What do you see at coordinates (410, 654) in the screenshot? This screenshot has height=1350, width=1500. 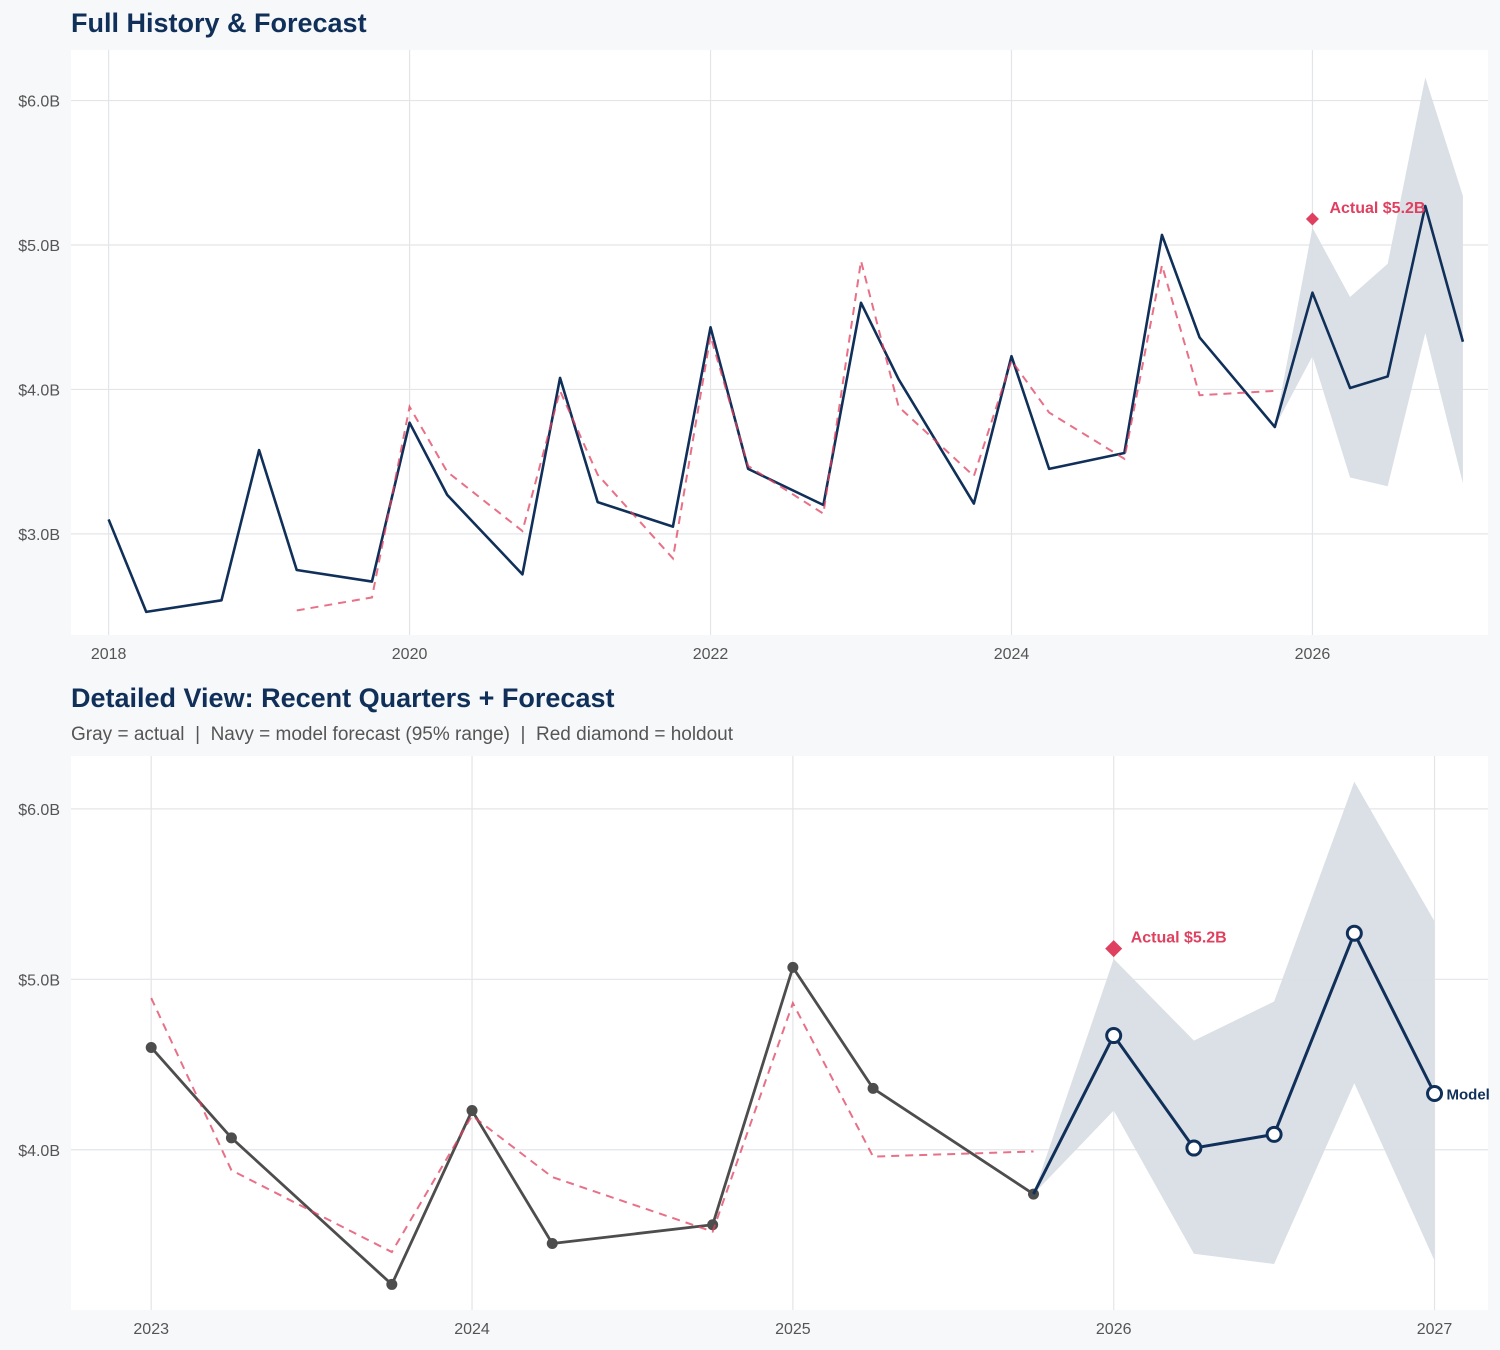 I see `x-tick-label: 2020` at bounding box center [410, 654].